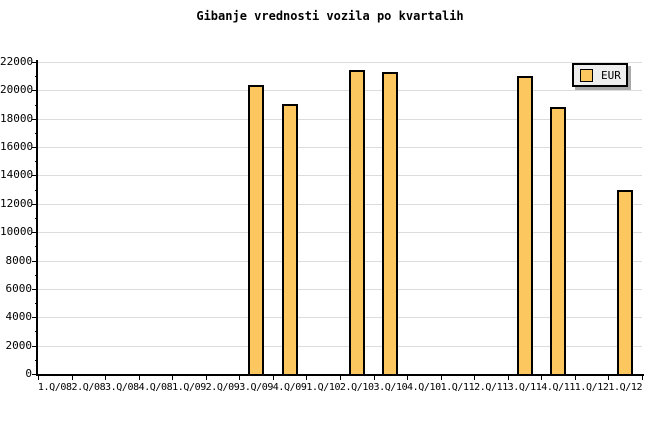  What do you see at coordinates (356, 387) in the screenshot?
I see `x-axis-label: 2.Q/10` at bounding box center [356, 387].